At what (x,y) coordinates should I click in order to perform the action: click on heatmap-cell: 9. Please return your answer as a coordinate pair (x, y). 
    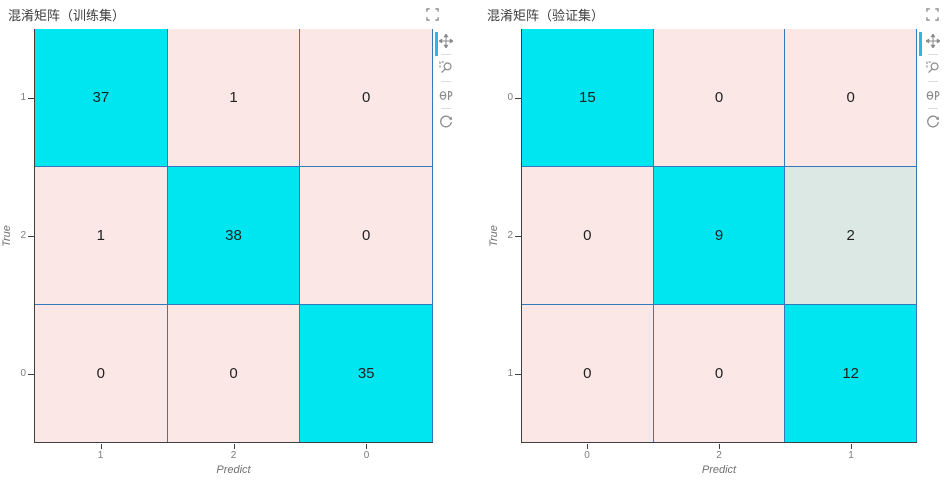
    Looking at the image, I should click on (719, 235).